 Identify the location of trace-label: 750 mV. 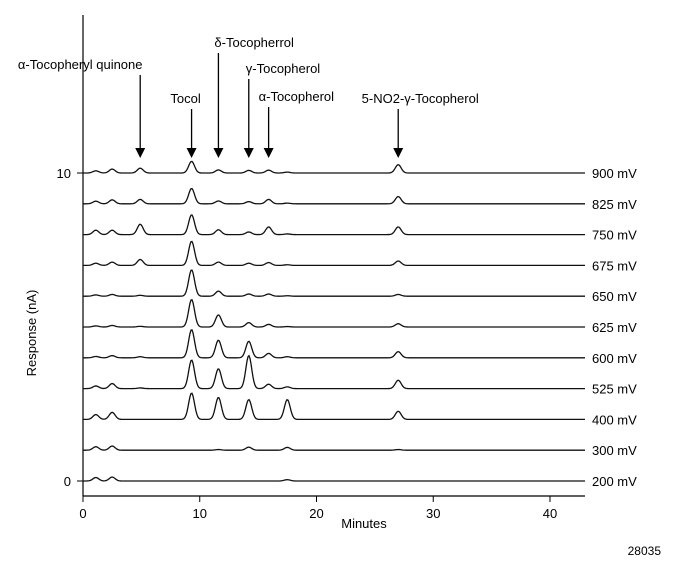
(614, 235).